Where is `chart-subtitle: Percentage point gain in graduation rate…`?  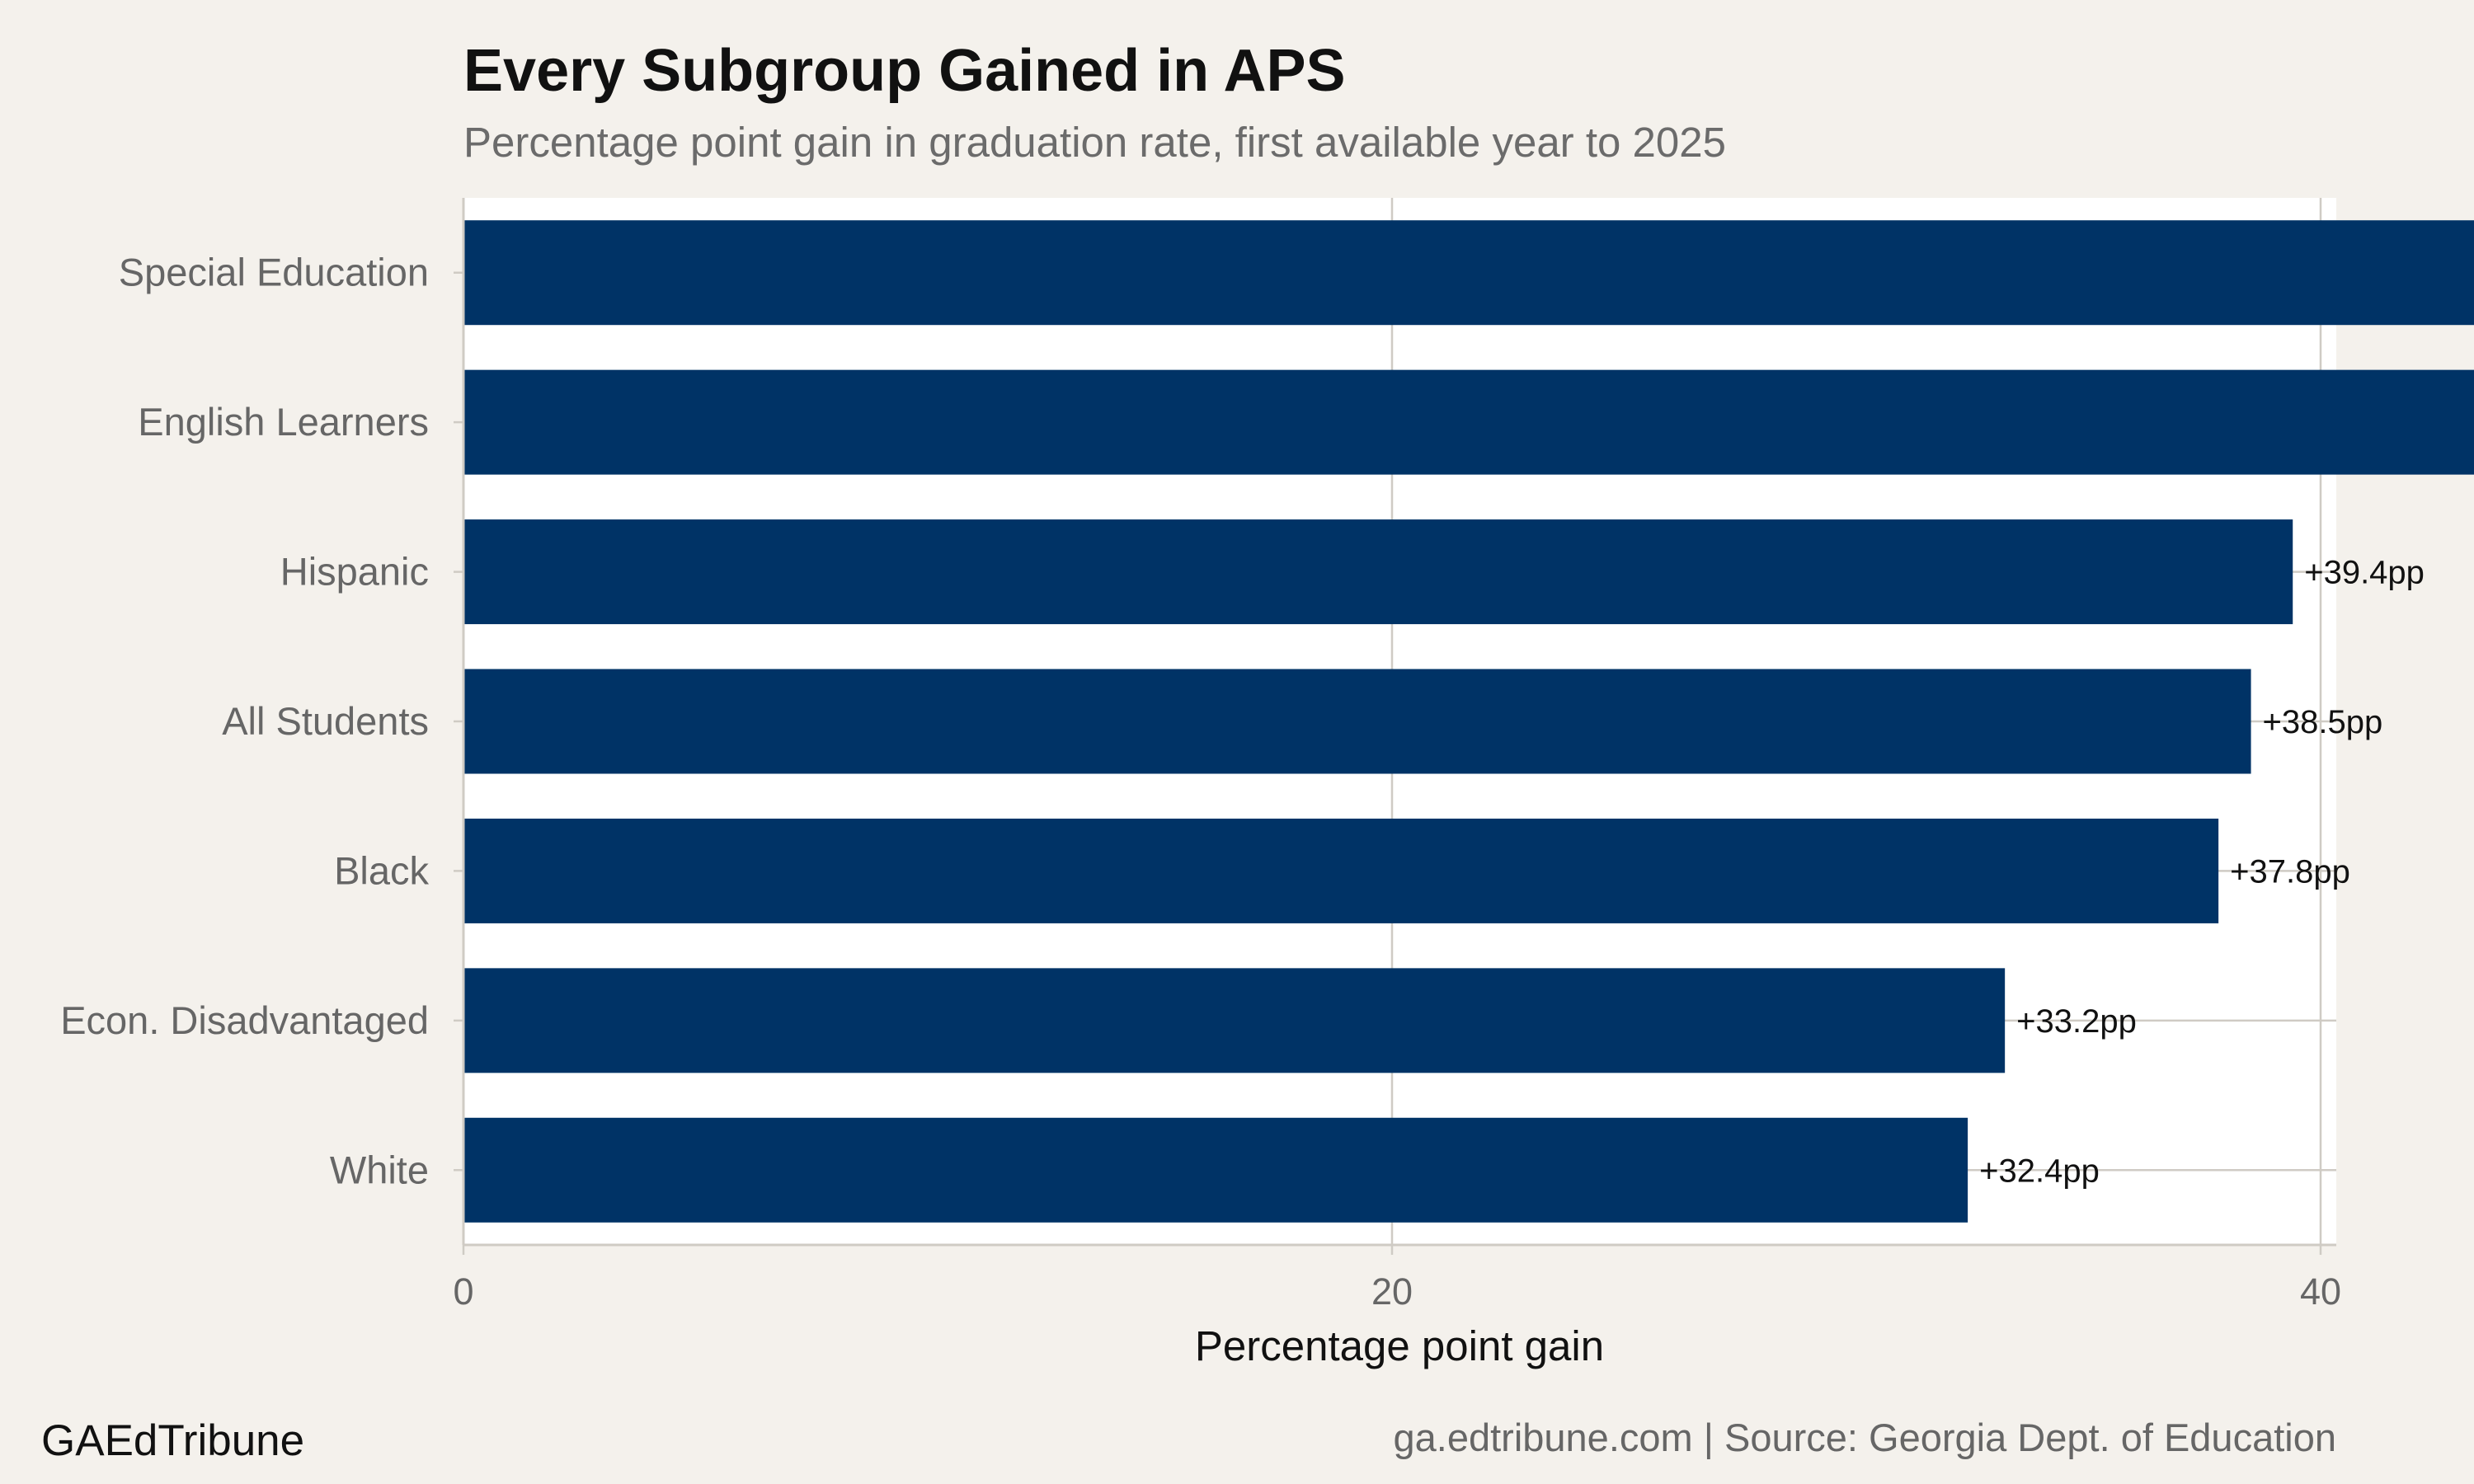 chart-subtitle: Percentage point gain in graduation rate… is located at coordinates (1094, 142).